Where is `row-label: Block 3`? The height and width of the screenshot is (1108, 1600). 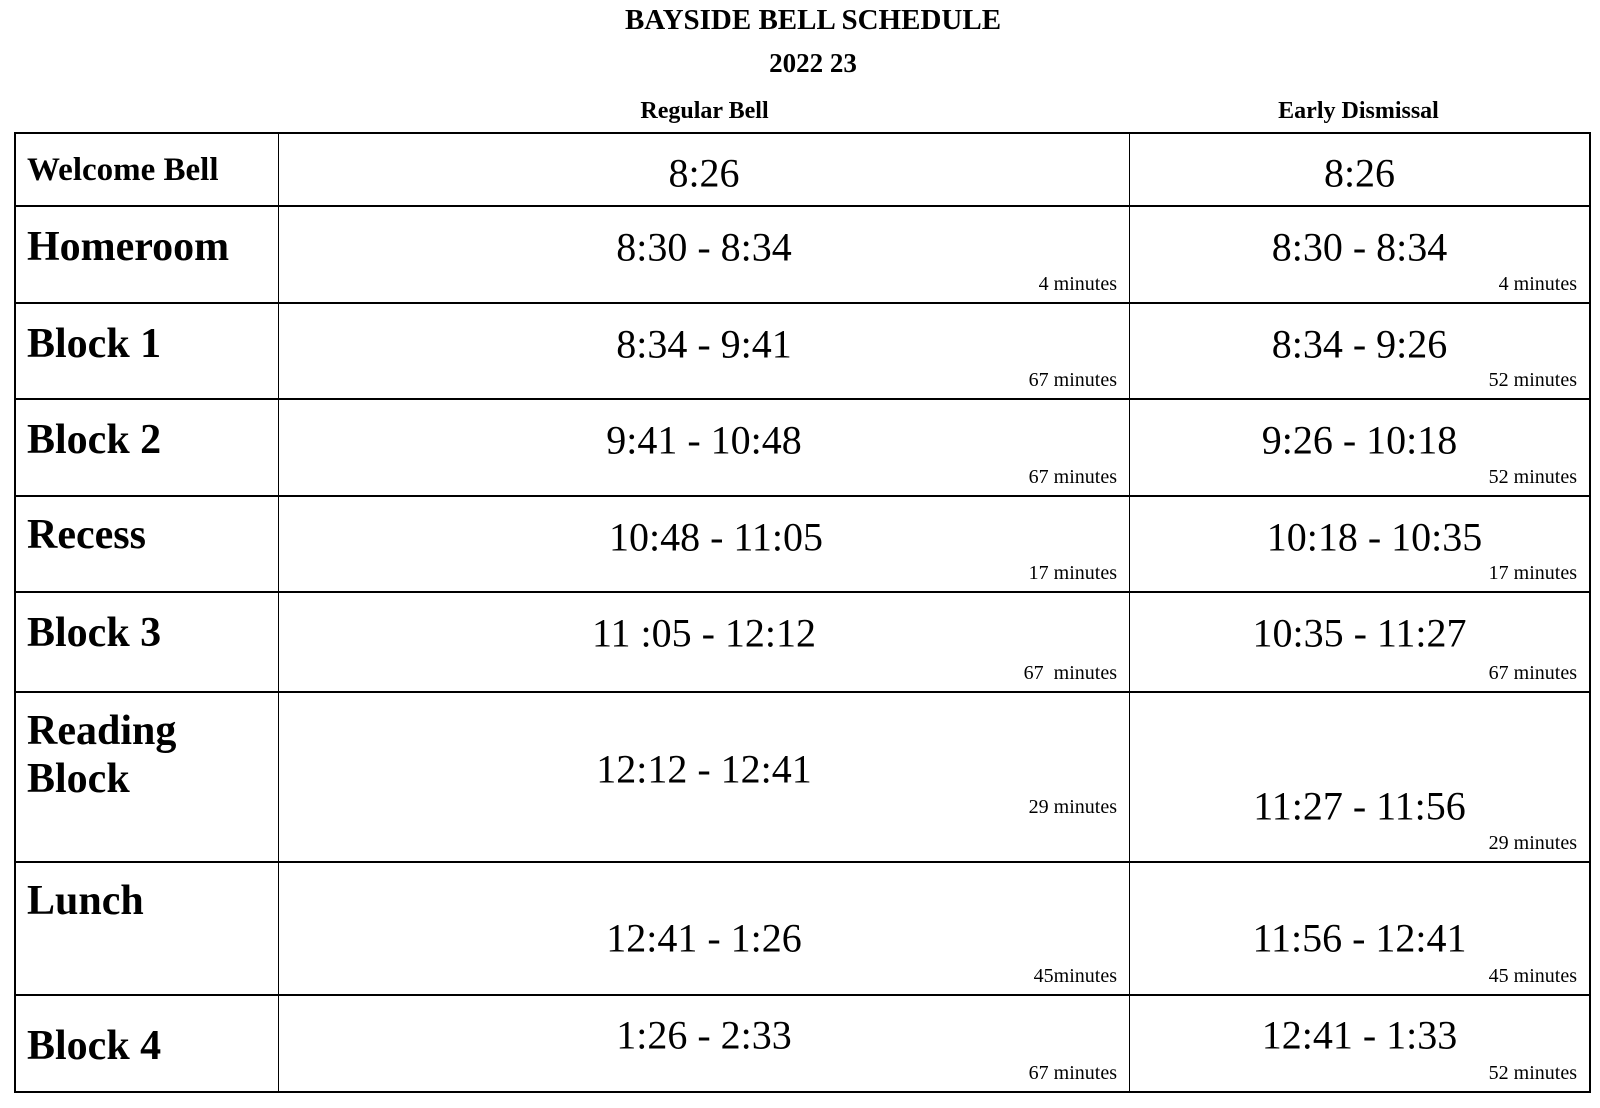 row-label: Block 3 is located at coordinates (94, 633).